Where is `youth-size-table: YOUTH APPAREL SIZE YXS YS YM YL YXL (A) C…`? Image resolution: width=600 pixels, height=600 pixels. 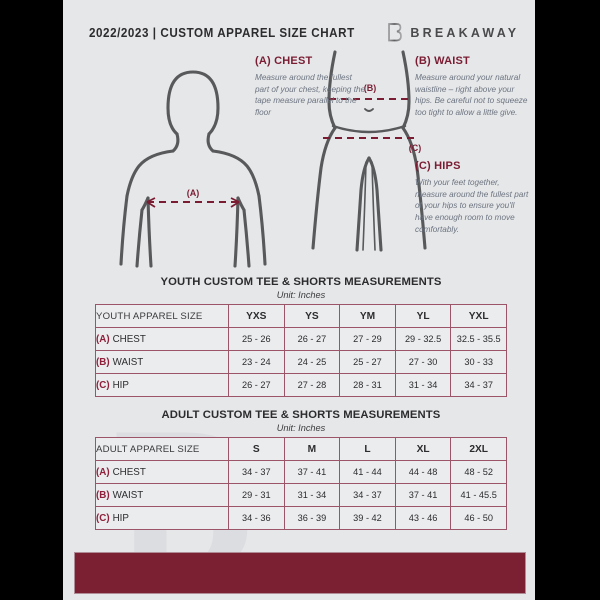 youth-size-table: YOUTH APPAREL SIZE YXS YS YM YL YXL (A) C… is located at coordinates (301, 350).